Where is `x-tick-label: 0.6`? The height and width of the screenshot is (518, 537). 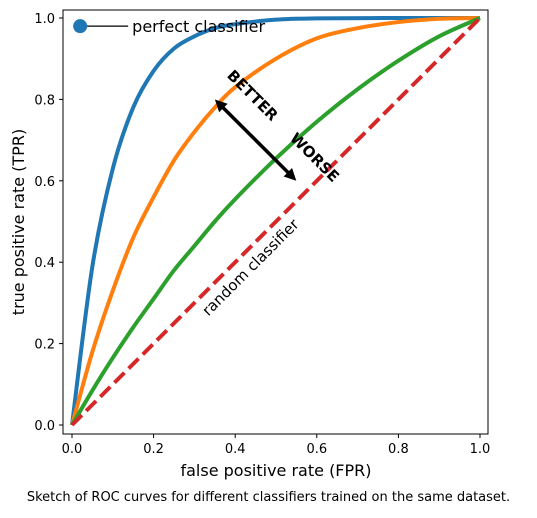 x-tick-label: 0.6 is located at coordinates (316, 449).